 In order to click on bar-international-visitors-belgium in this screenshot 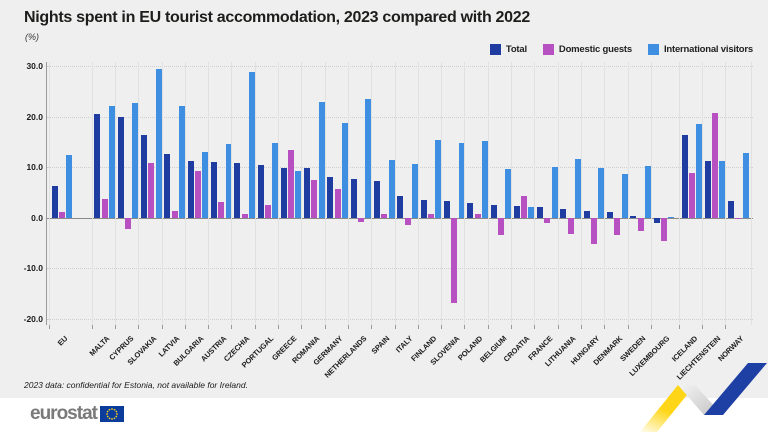, I will do `click(508, 193)`.